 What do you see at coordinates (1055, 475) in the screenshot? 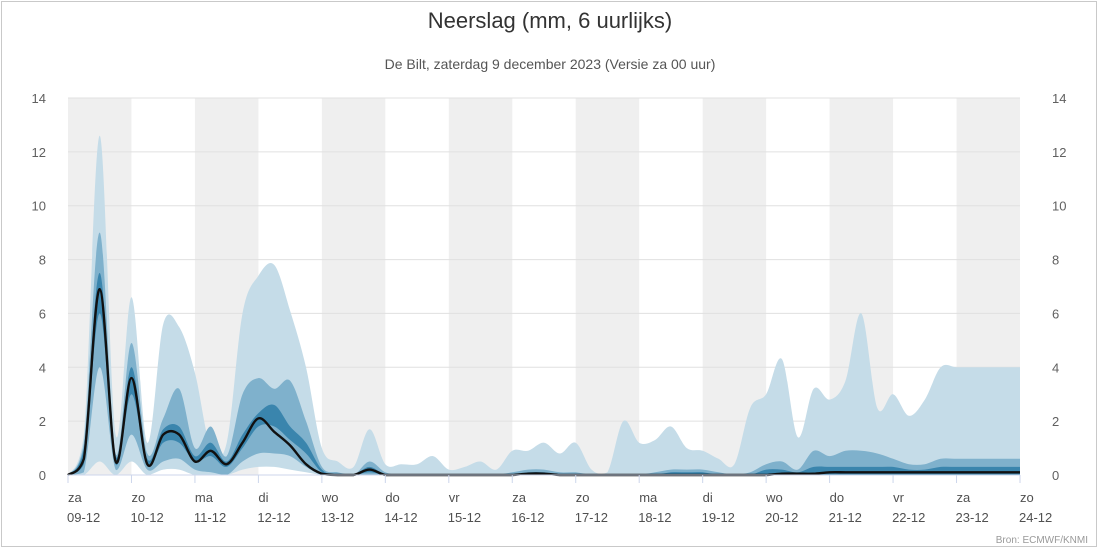
I see `y-tick-right-0: 0` at bounding box center [1055, 475].